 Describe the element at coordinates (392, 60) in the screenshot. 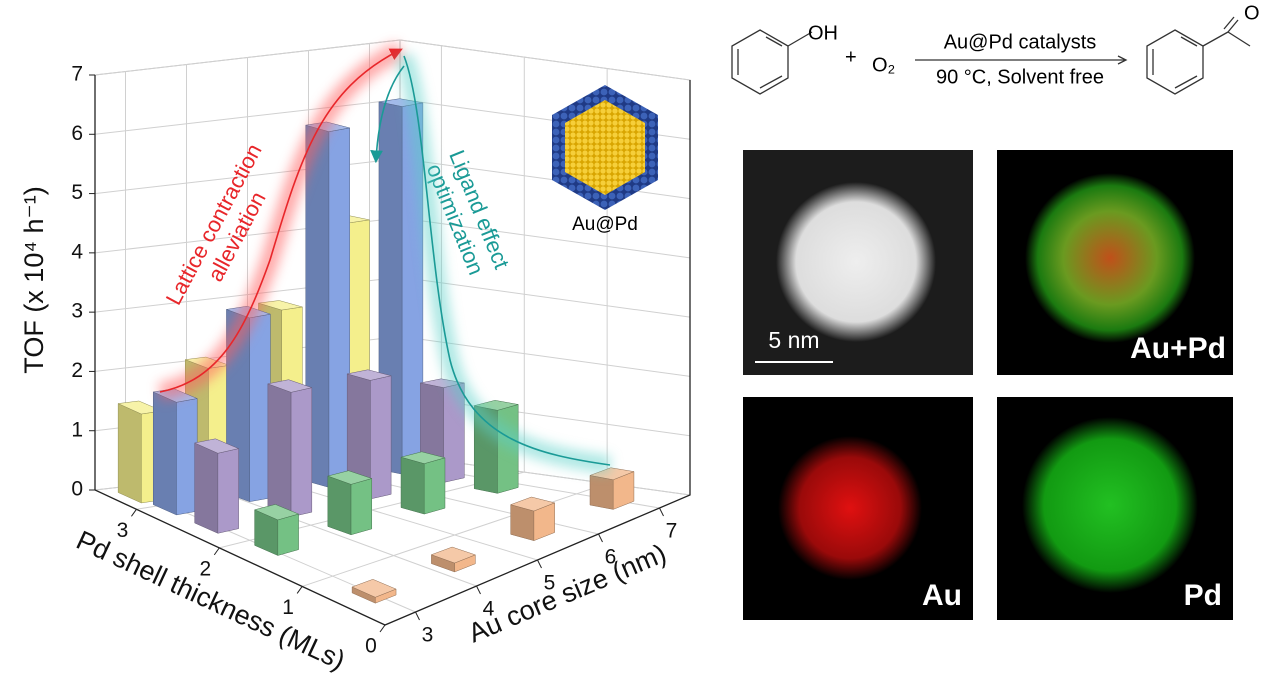

I see `grid-line` at that location.